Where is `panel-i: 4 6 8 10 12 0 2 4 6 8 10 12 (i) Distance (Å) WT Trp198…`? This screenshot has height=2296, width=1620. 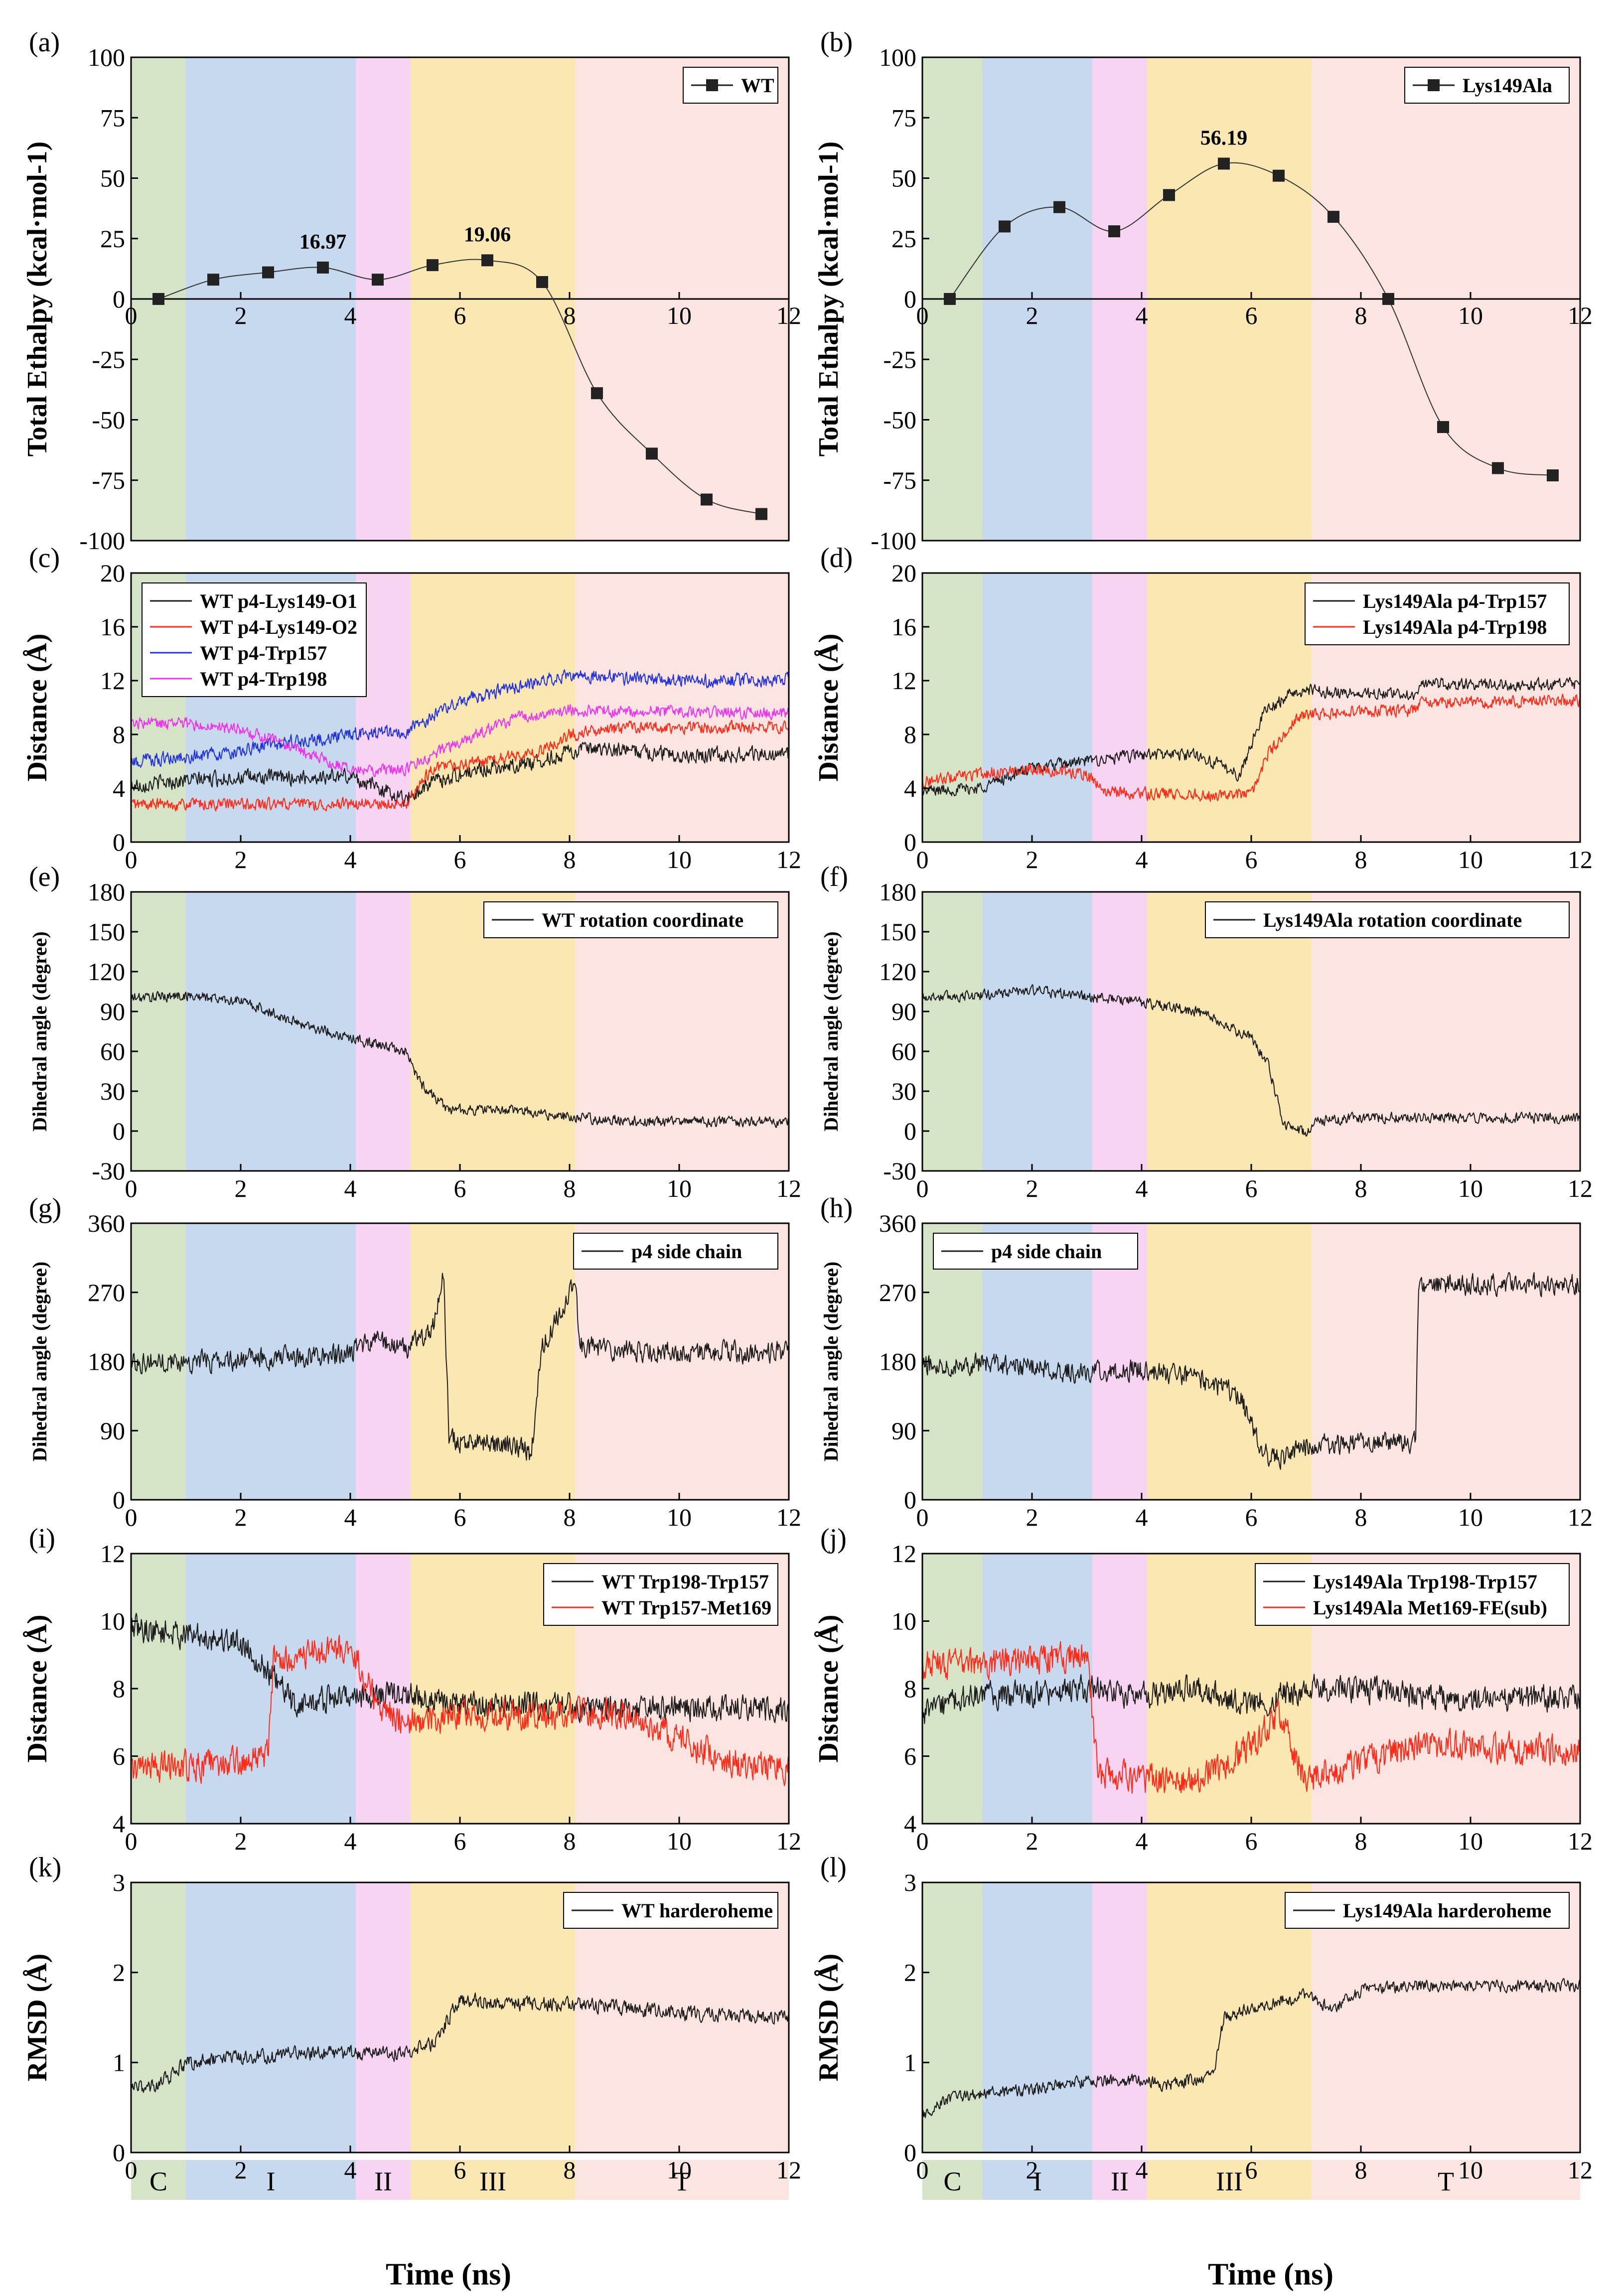 panel-i: 4 6 8 10 12 0 2 4 6 8 10 12 (i) Distance (Å) WT Trp198… is located at coordinates (411, 1689).